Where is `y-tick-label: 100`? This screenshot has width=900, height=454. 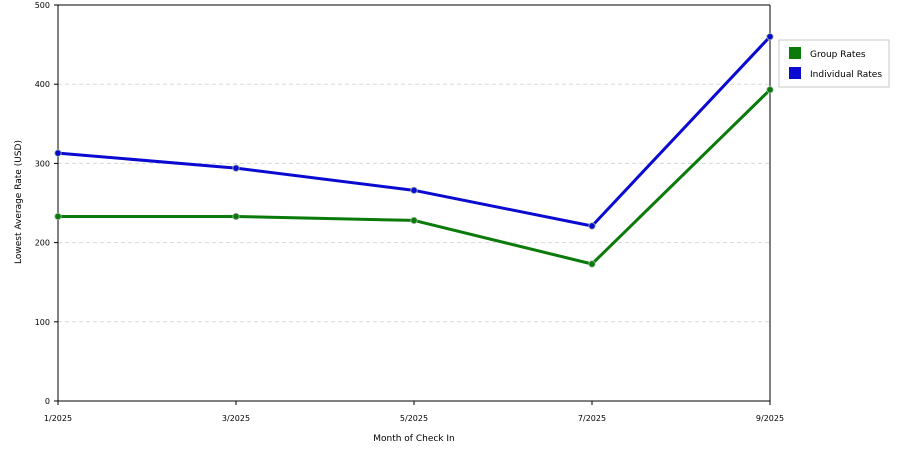 y-tick-label: 100 is located at coordinates (42, 322).